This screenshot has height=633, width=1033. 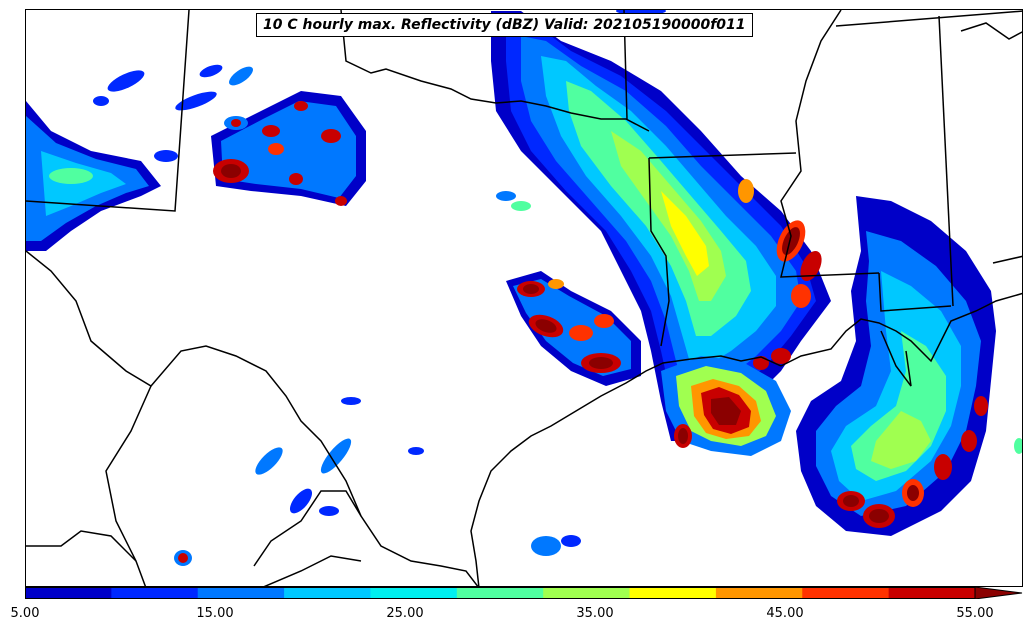 I want to click on colorbar-tick-label: 15.00, so click(x=215, y=613).